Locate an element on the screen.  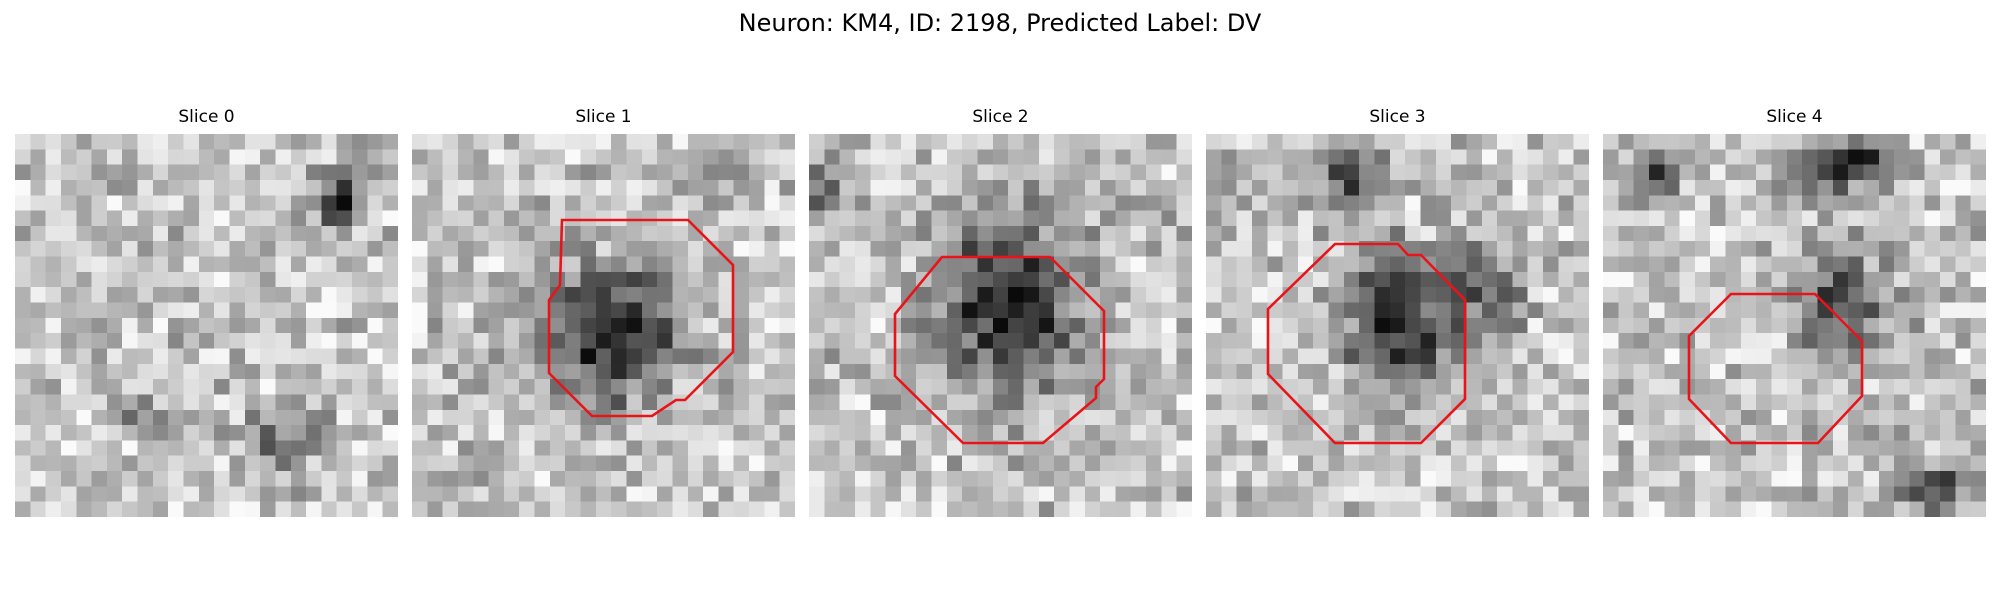
slice-title: Slice 0 is located at coordinates (206, 117).